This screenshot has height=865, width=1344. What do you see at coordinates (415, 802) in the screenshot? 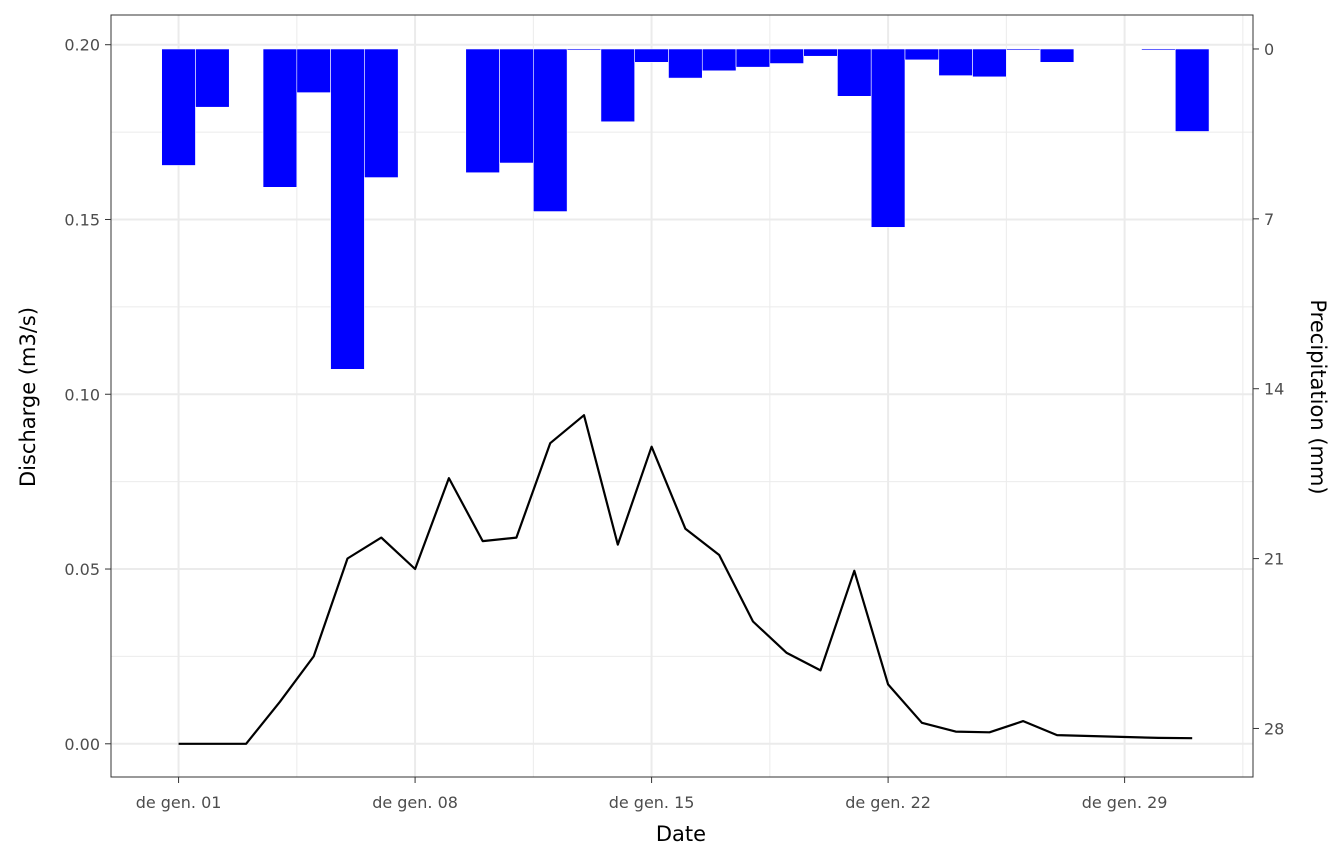
I see `x-tick-label: de gen. 08` at bounding box center [415, 802].